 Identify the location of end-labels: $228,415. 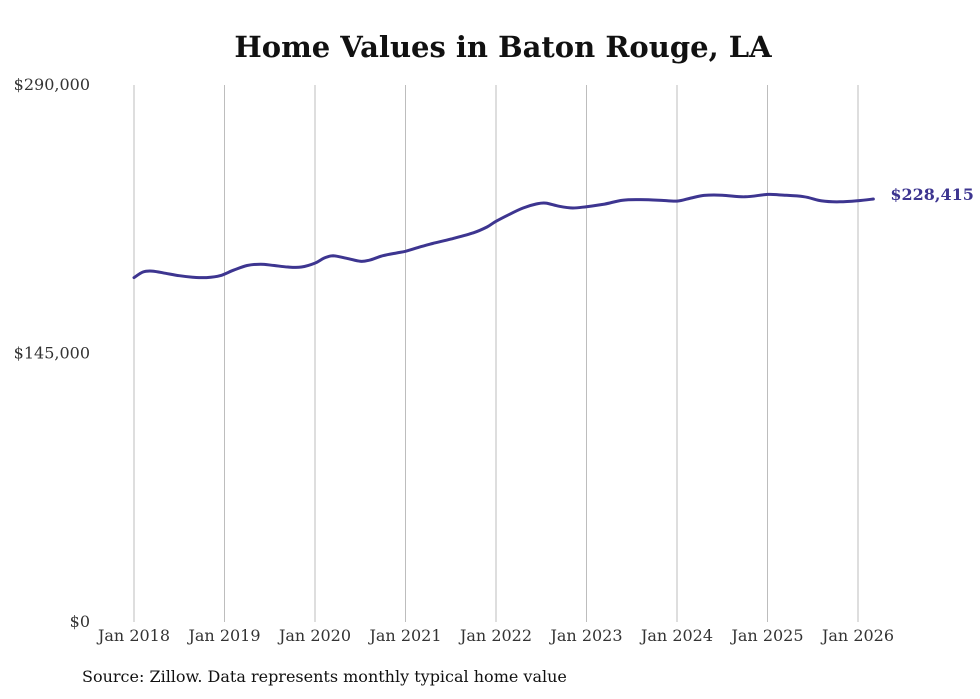
(932, 194).